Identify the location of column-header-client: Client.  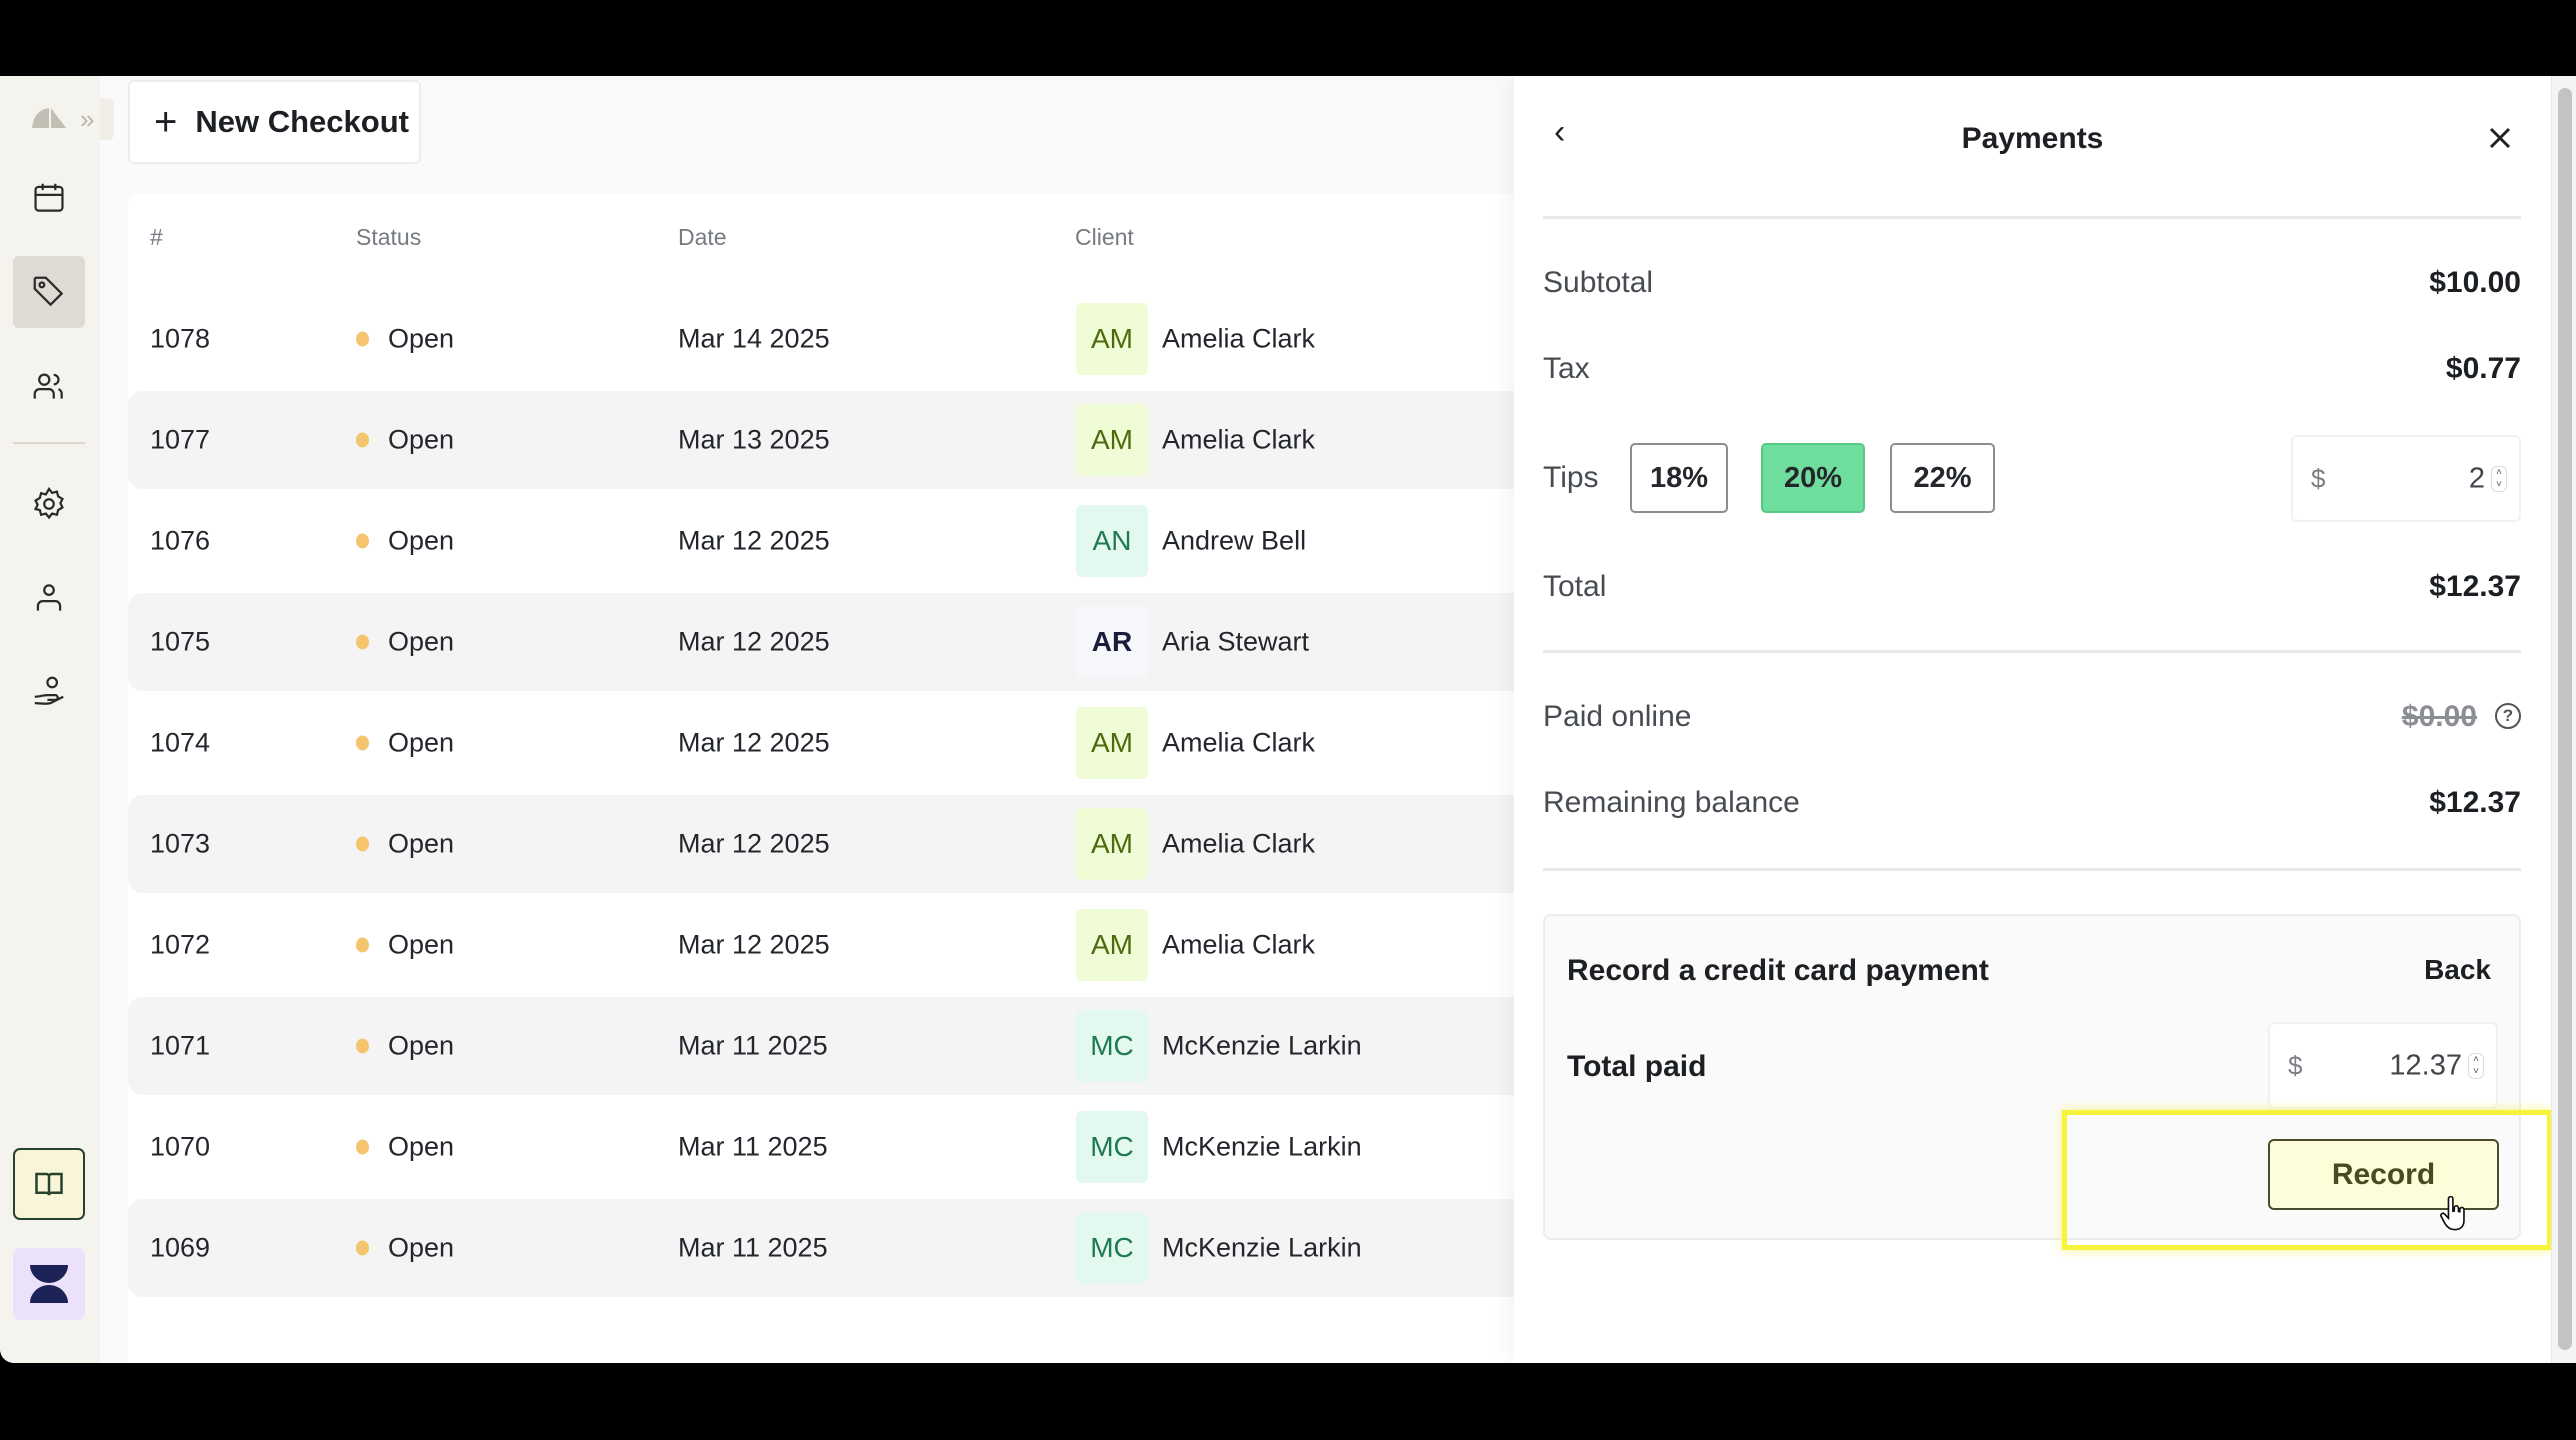
(1104, 237).